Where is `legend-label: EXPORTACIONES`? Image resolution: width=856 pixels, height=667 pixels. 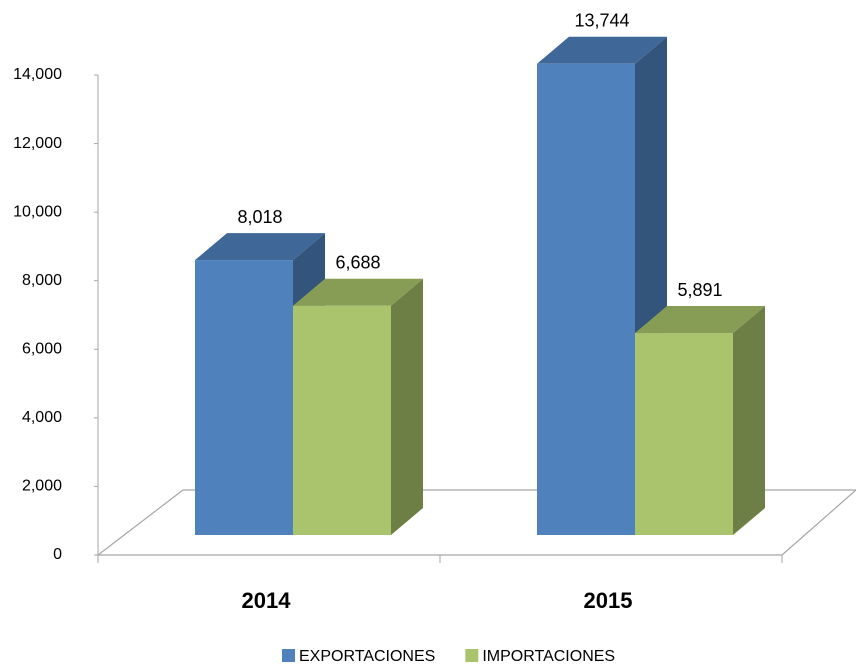
legend-label: EXPORTACIONES is located at coordinates (367, 656).